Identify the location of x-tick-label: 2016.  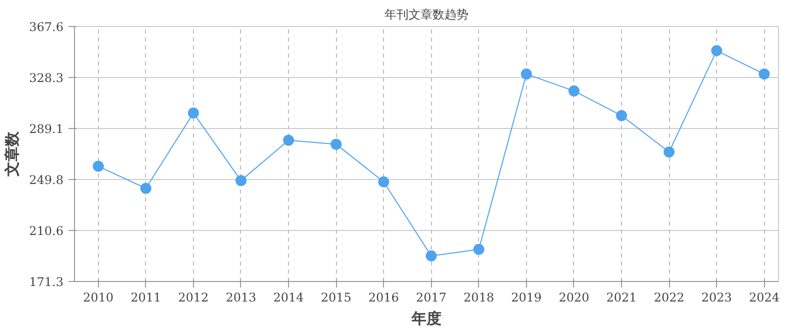
(383, 297).